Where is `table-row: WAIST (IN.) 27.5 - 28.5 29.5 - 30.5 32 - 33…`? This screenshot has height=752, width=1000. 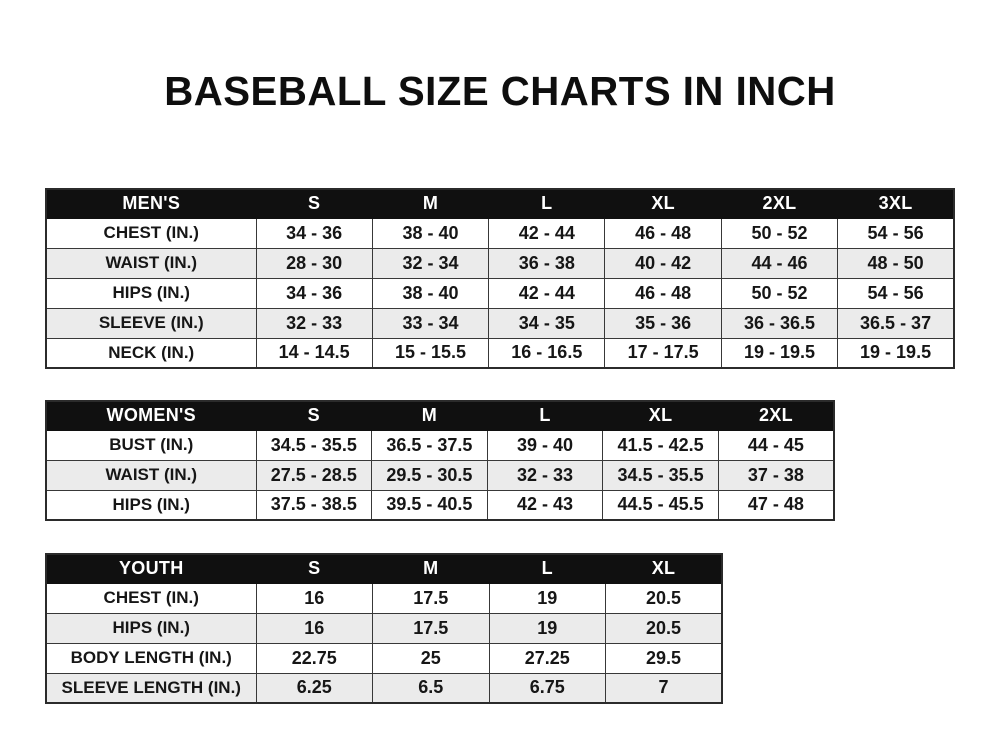
table-row: WAIST (IN.) 27.5 - 28.5 29.5 - 30.5 32 - 33… is located at coordinates (440, 475).